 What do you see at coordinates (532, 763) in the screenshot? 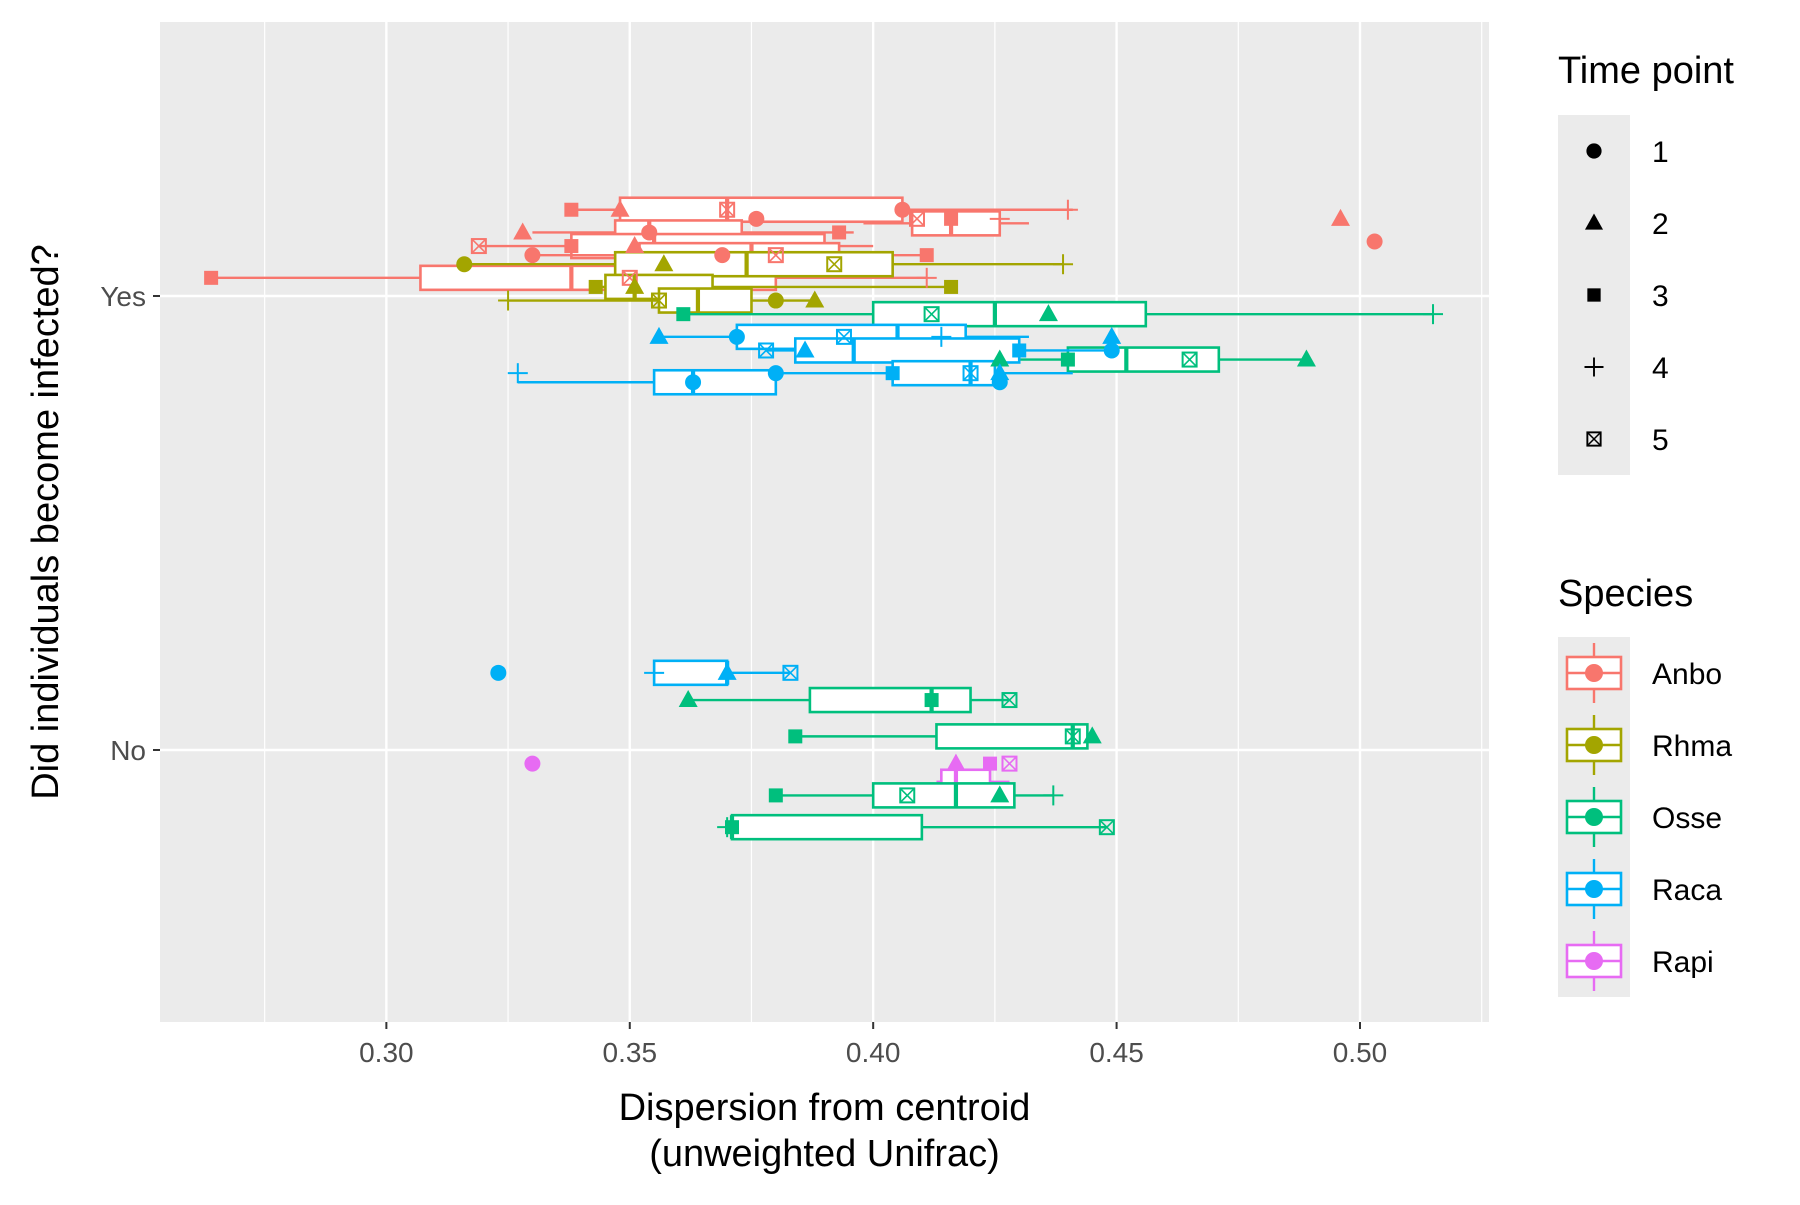
I see `outlier-rapi-t1` at bounding box center [532, 763].